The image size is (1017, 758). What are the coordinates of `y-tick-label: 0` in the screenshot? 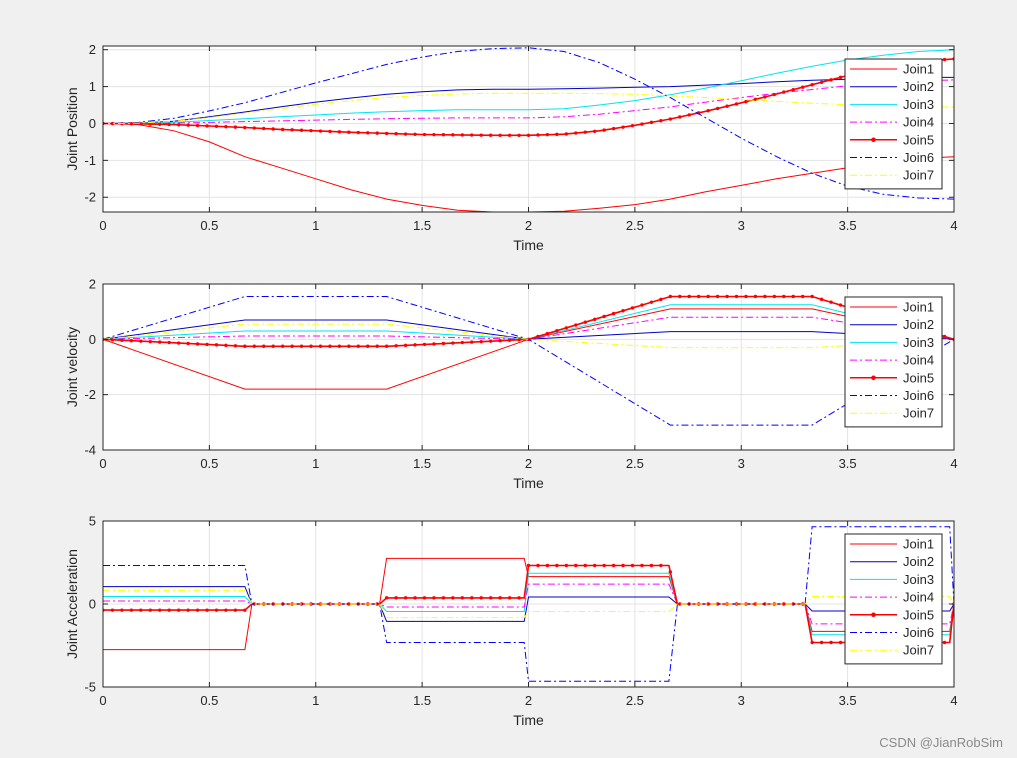 It's located at (92, 604).